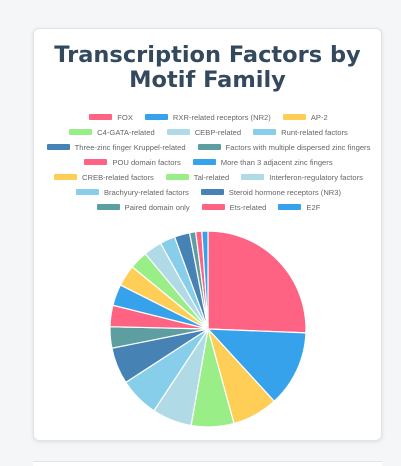 The image size is (401, 466). I want to click on legend-item: Tal-related, so click(197, 177).